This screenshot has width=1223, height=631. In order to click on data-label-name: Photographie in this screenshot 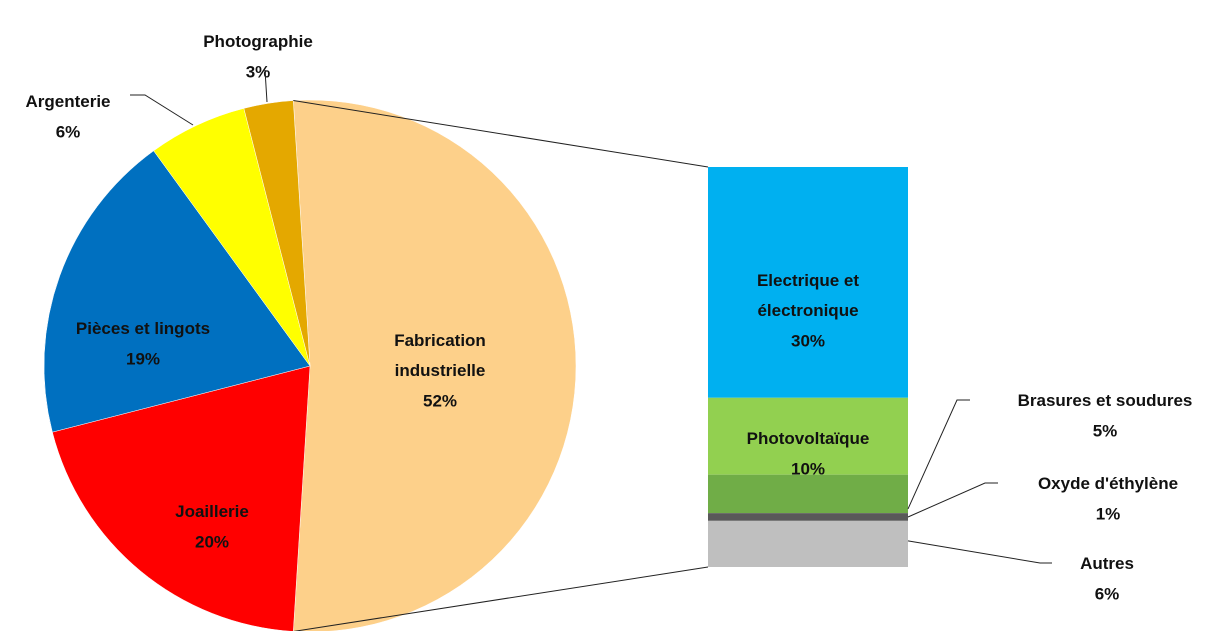, I will do `click(258, 41)`.